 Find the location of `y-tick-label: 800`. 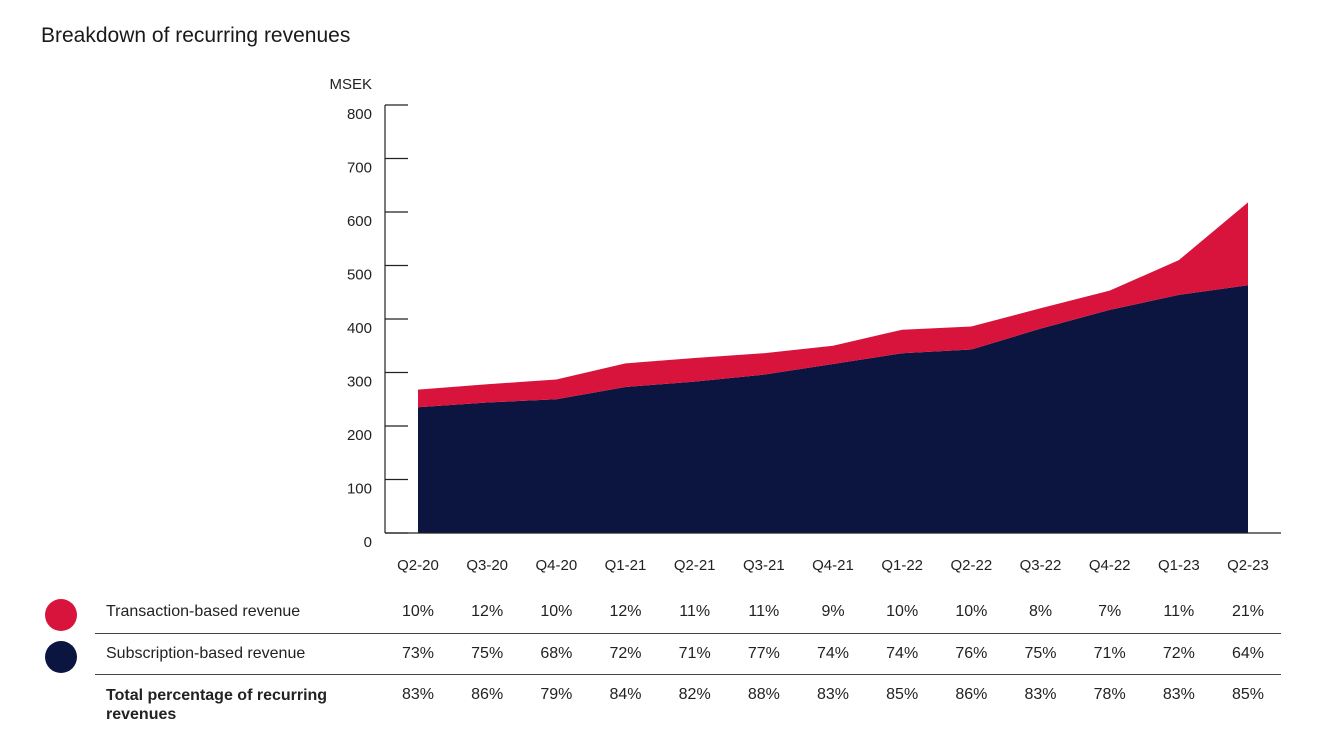

y-tick-label: 800 is located at coordinates (359, 114).